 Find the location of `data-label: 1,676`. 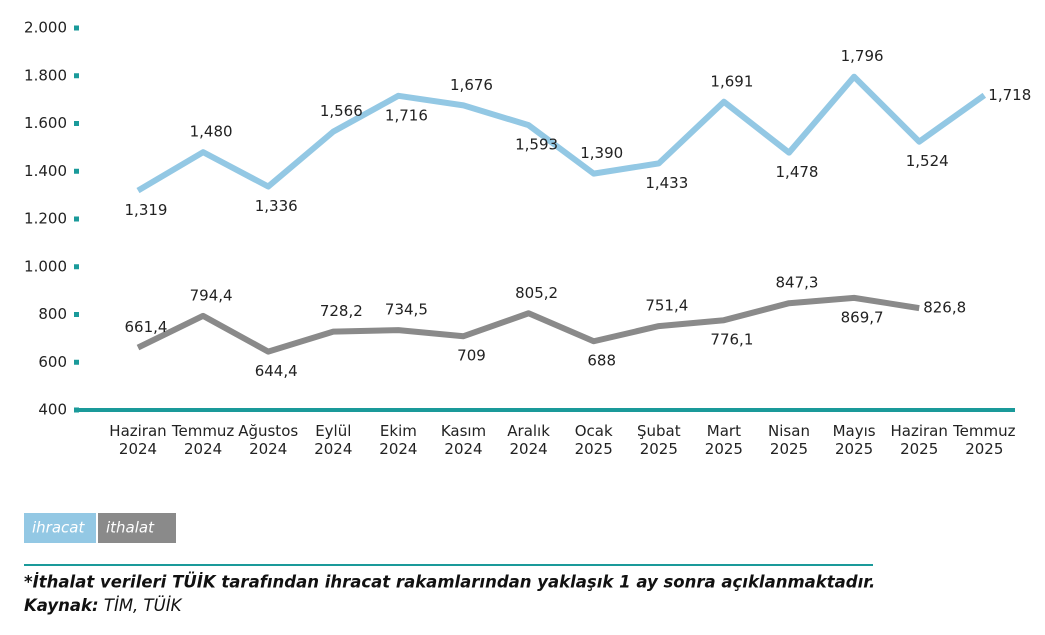

data-label: 1,676 is located at coordinates (471, 85).